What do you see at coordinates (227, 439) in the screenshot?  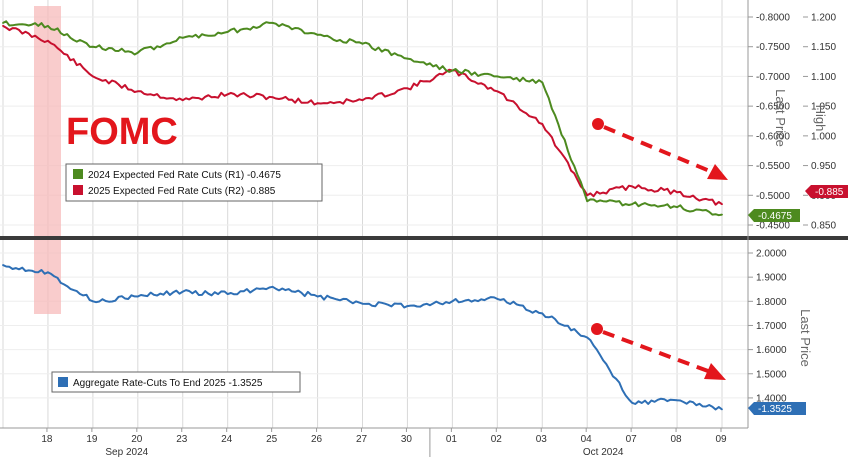 I see `x-tick-label: 24` at bounding box center [227, 439].